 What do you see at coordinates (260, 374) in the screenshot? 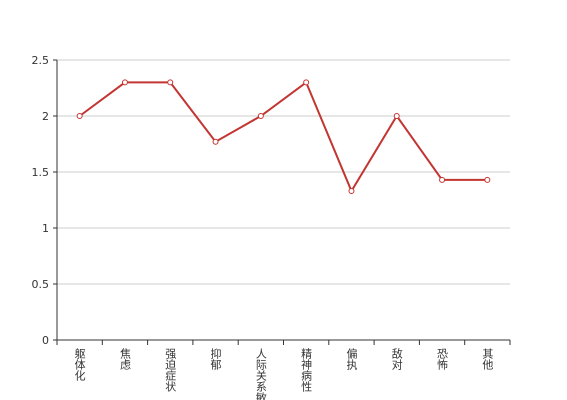
I see `x-tick-label: 人际关系敏感` at bounding box center [260, 374].